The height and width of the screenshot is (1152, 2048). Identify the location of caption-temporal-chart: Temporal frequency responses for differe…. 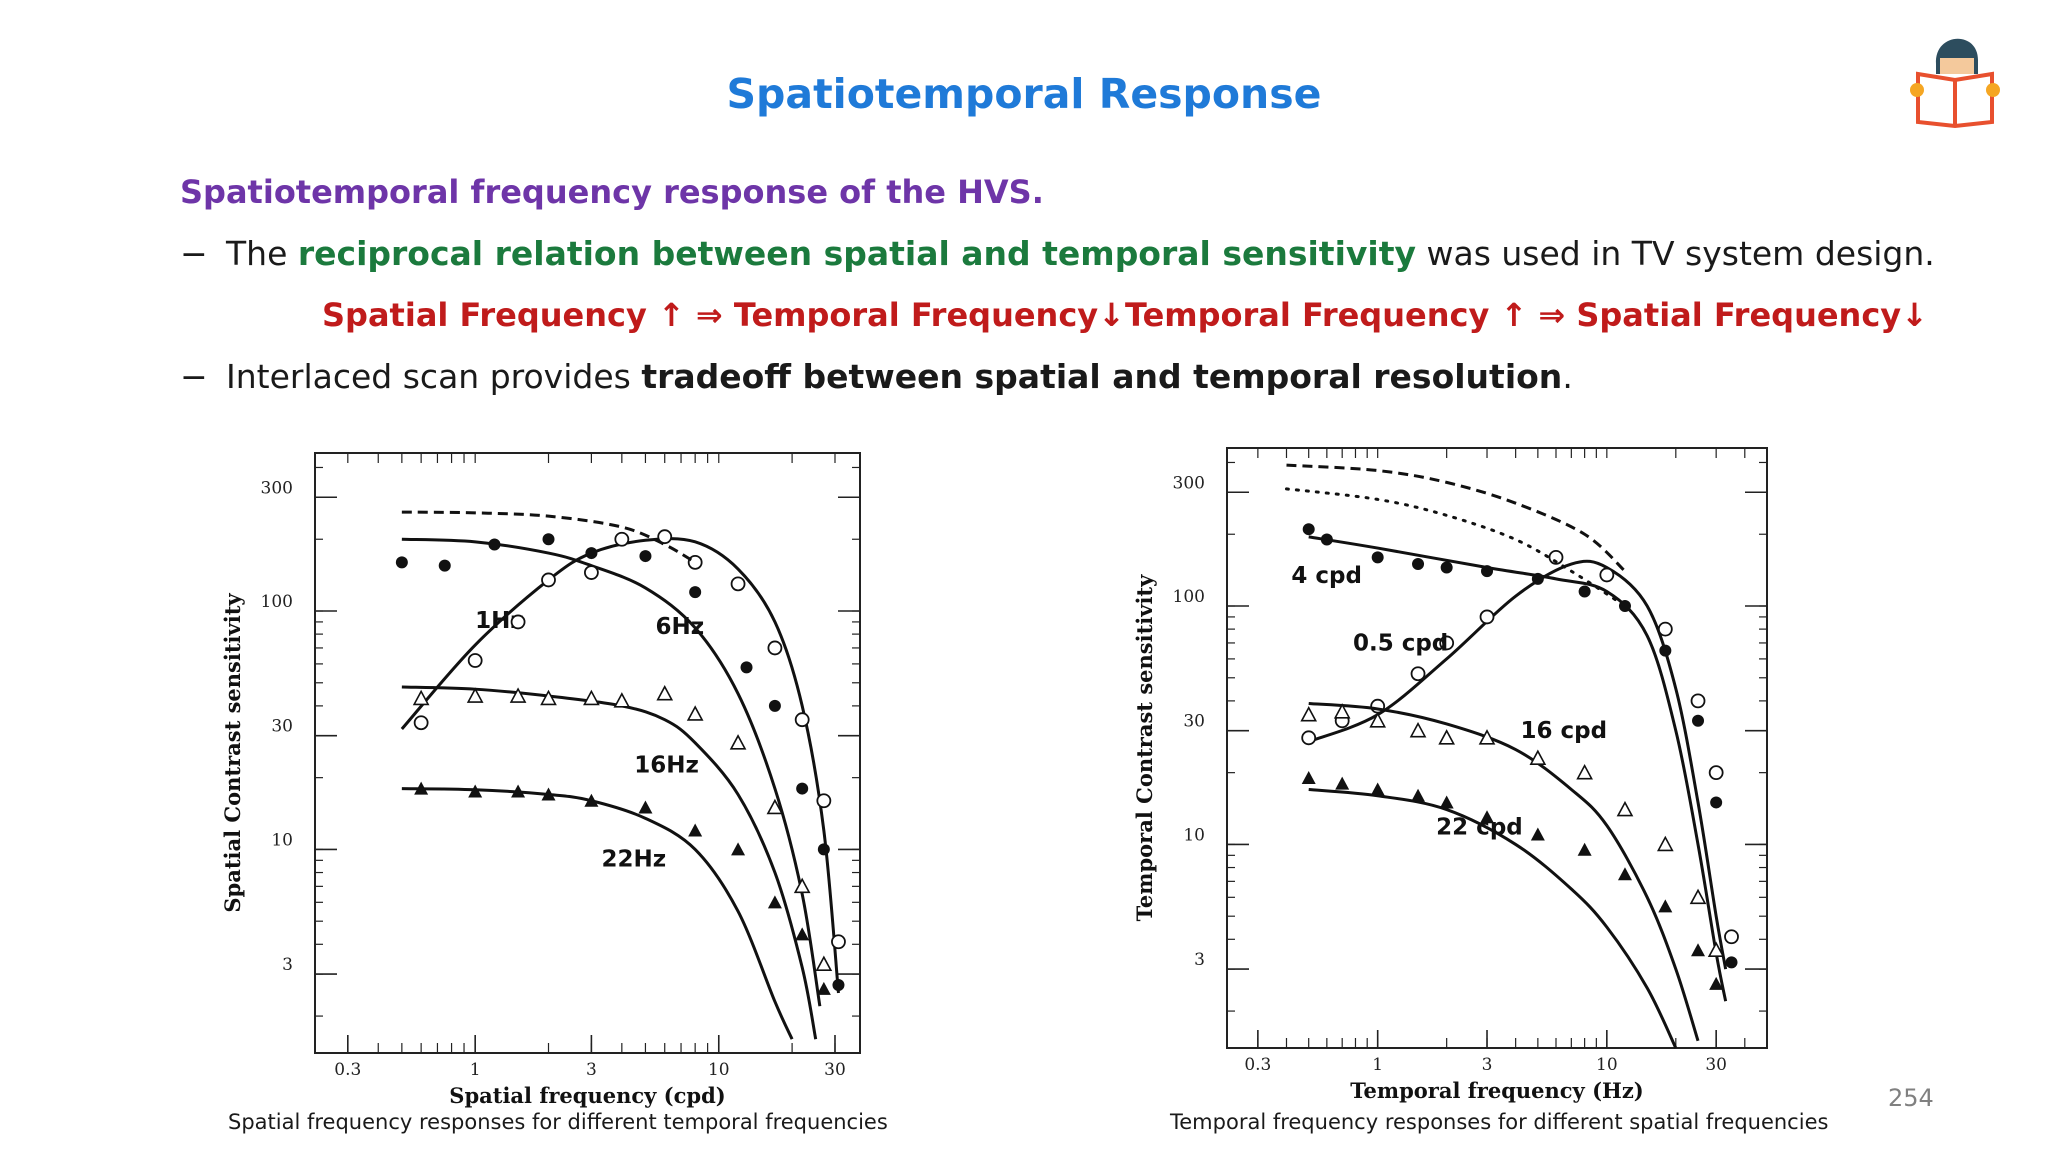
(1499, 1122).